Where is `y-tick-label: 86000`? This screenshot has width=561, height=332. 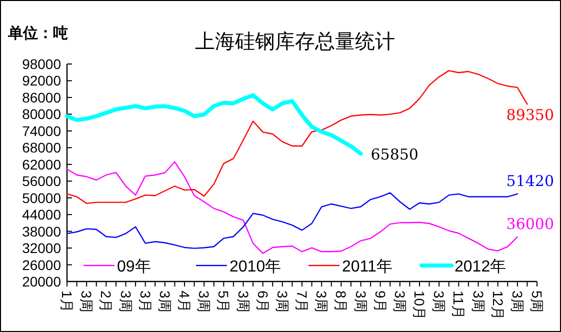 y-tick-label: 86000 is located at coordinates (42, 97).